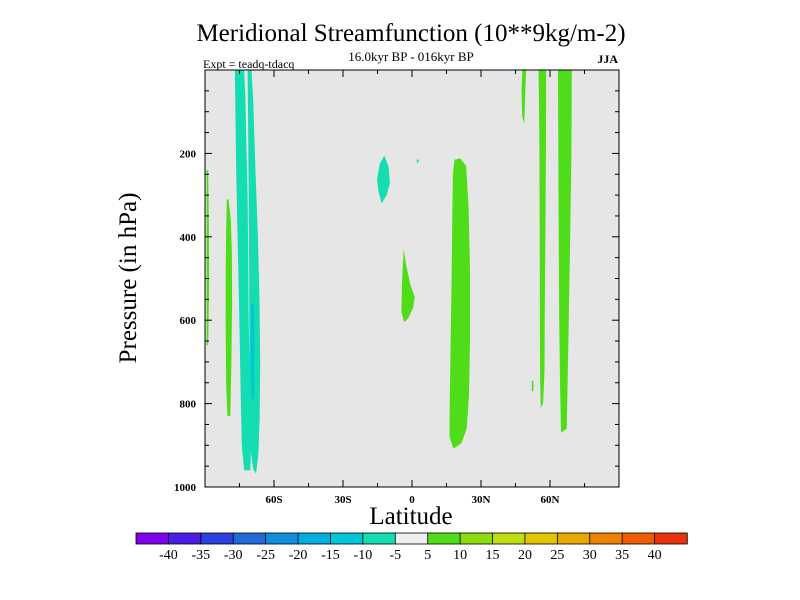 This screenshot has width=800, height=600. What do you see at coordinates (411, 547) in the screenshot?
I see `colorbar: -40 -35 -30 -25 -20 -15 -10 -5 5 10 15 20 25 30 35 40` at bounding box center [411, 547].